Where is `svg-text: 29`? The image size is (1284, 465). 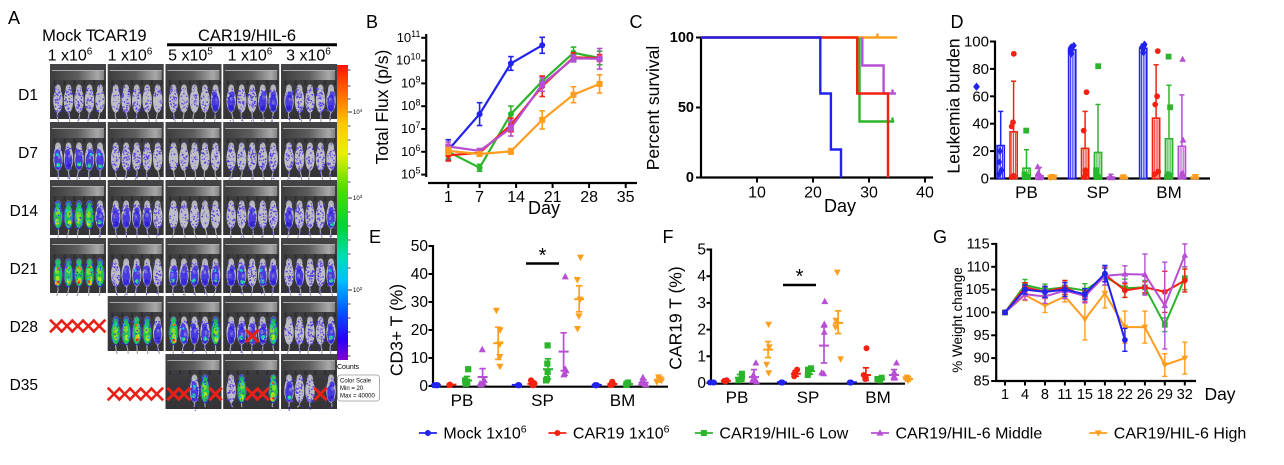 svg-text: 29 is located at coordinates (1165, 395).